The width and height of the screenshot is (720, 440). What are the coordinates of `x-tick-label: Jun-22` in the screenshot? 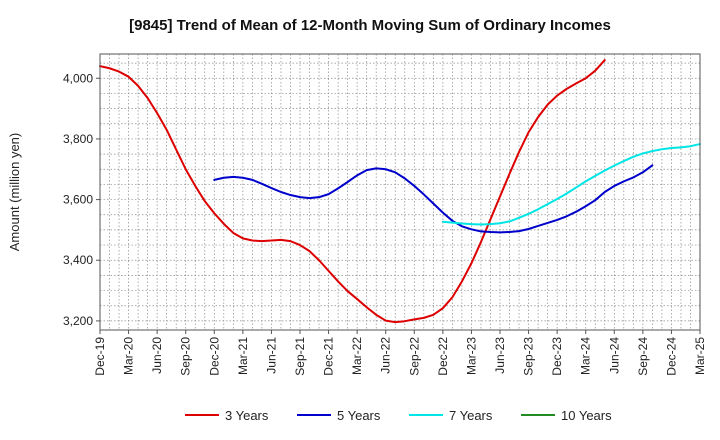 It's located at (386, 355).